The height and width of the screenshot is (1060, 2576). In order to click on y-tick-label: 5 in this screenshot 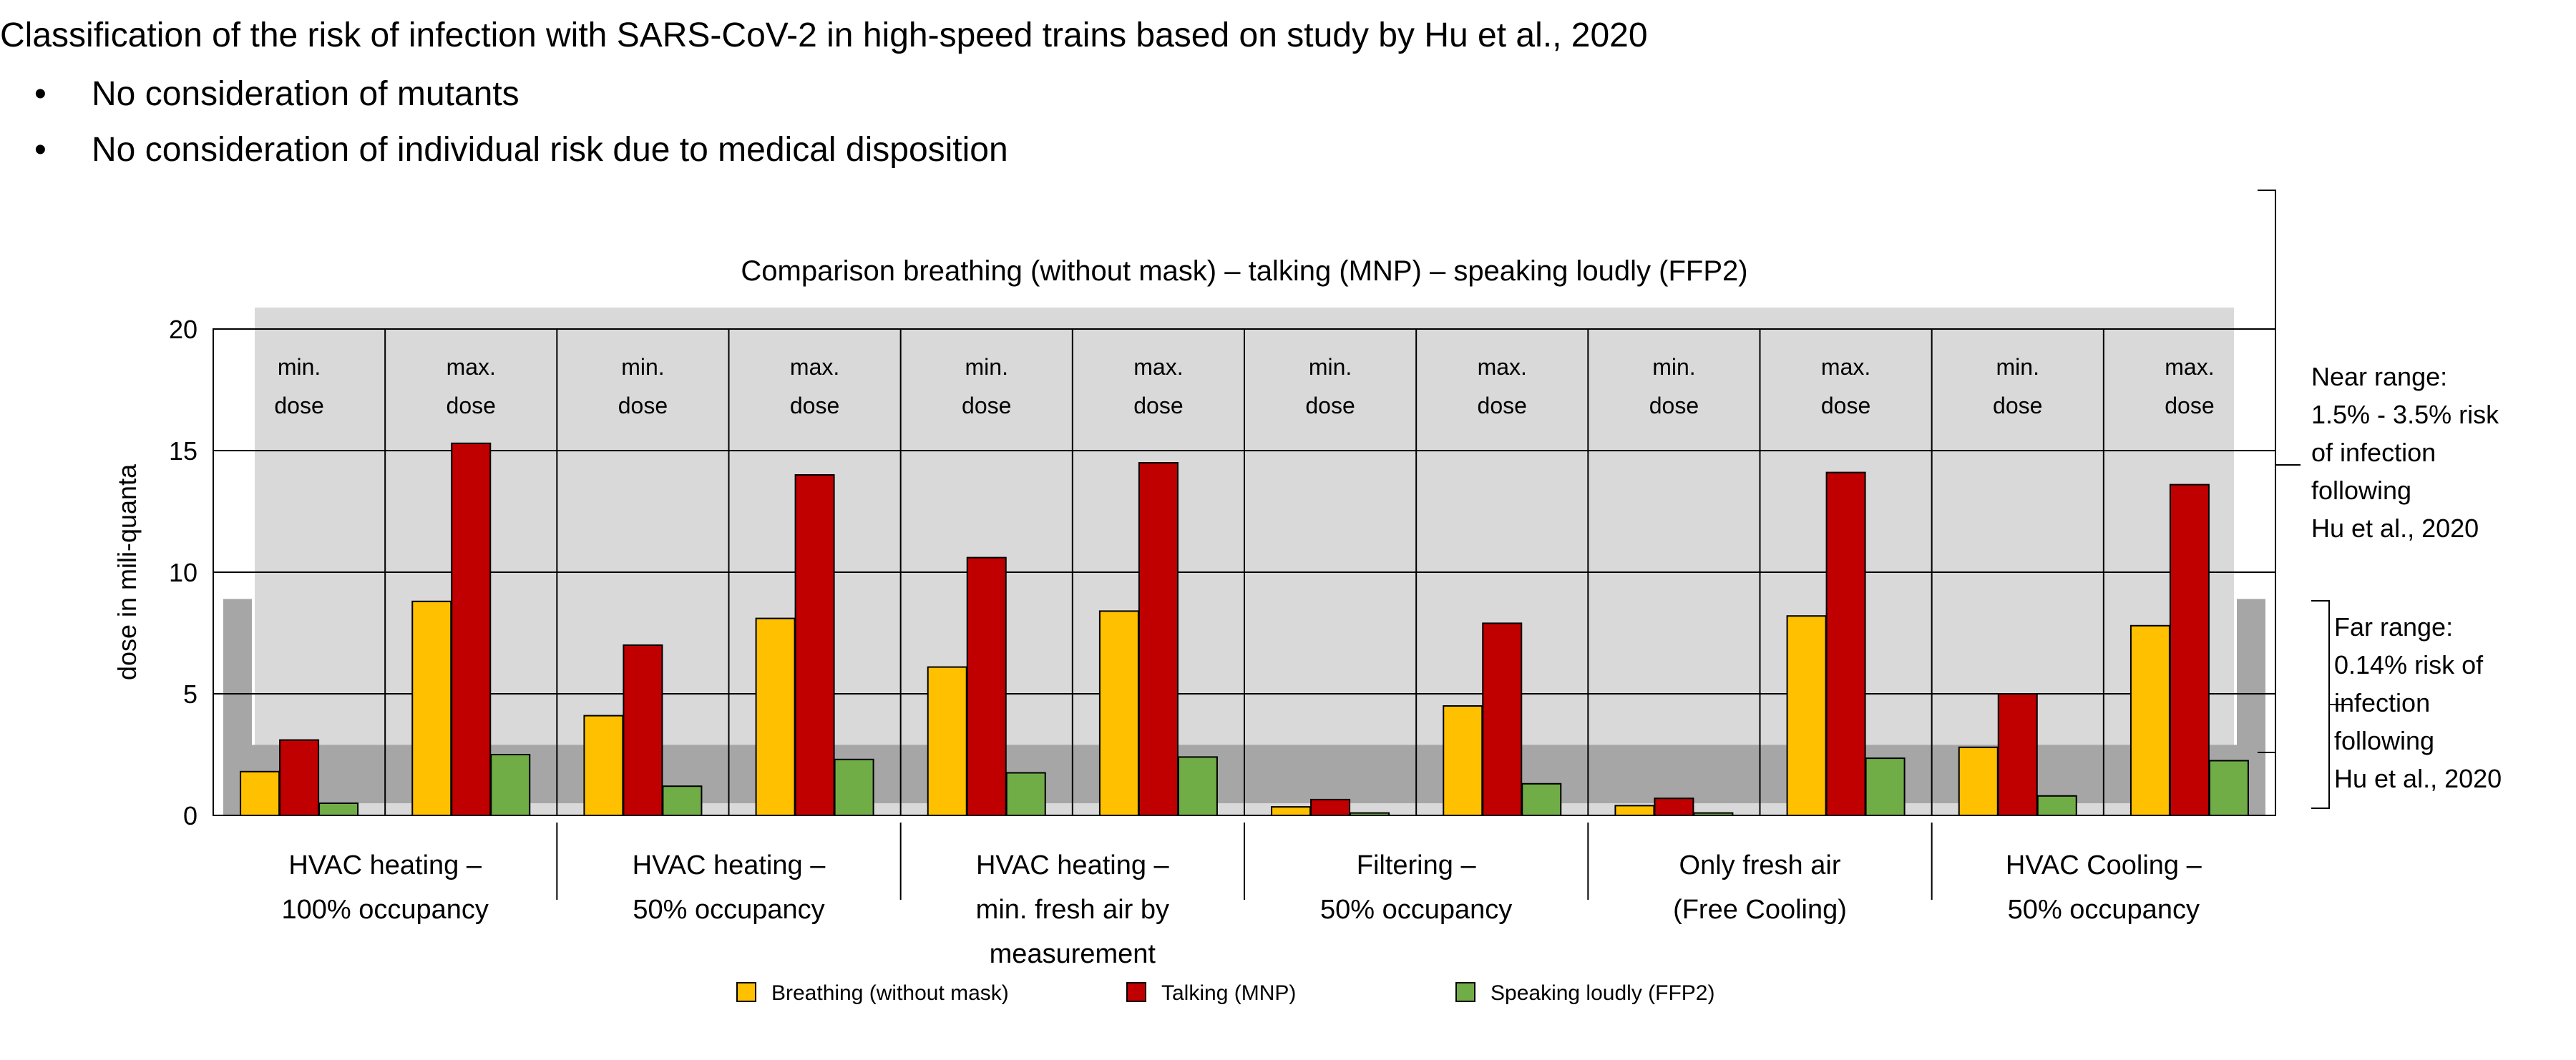, I will do `click(190, 694)`.